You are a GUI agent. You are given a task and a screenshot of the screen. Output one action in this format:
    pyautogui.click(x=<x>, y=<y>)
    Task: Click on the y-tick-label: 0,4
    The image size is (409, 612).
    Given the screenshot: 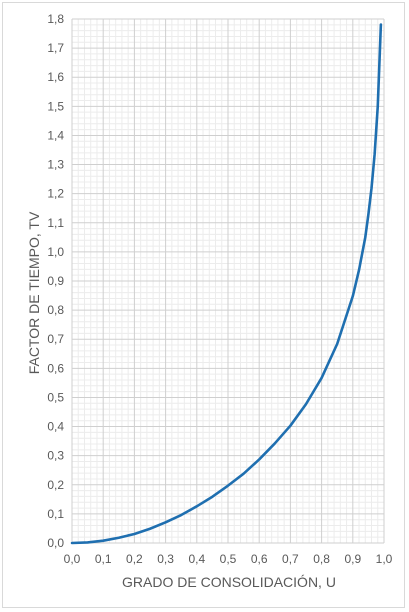 What is the action you would take?
    pyautogui.click(x=55, y=427)
    